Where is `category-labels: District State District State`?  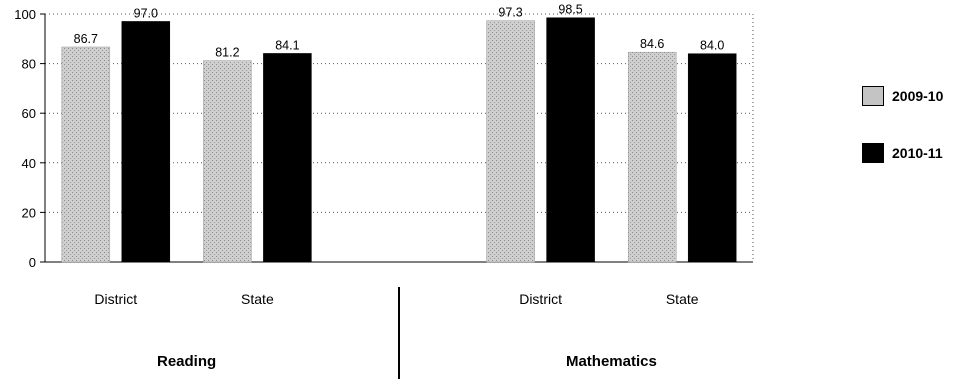
category-labels: District State District State is located at coordinates (396, 299).